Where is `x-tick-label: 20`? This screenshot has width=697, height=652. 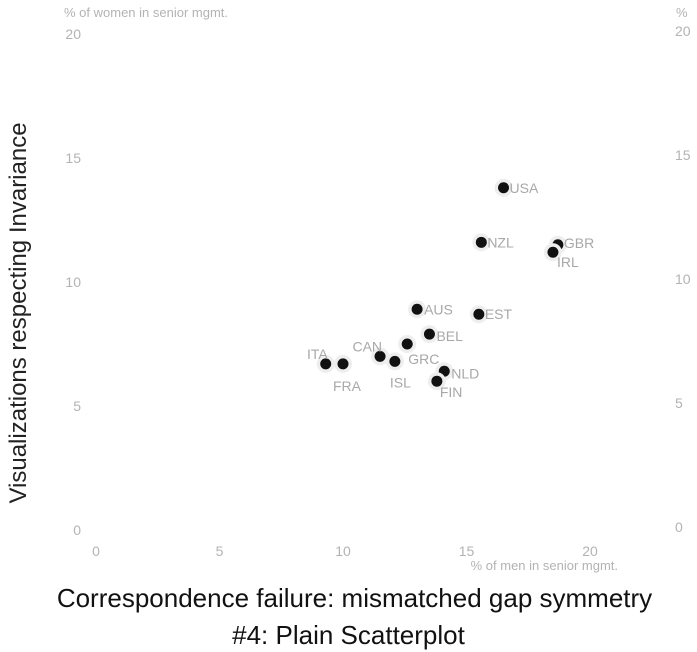 x-tick-label: 20 is located at coordinates (590, 551).